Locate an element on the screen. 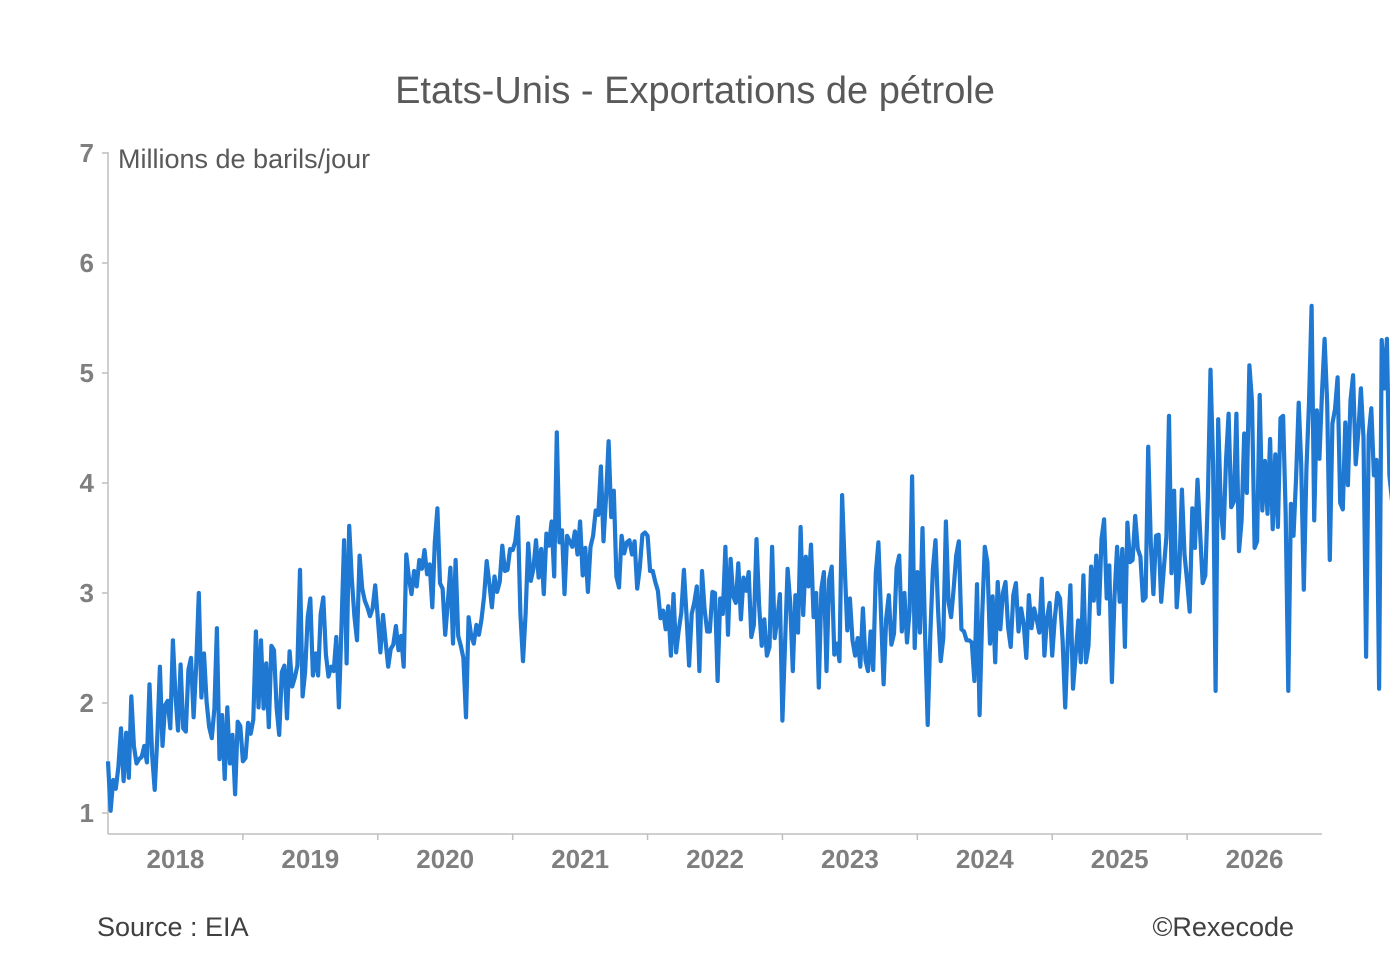 The width and height of the screenshot is (1390, 966). x-tick-label: 2021 is located at coordinates (580, 859).